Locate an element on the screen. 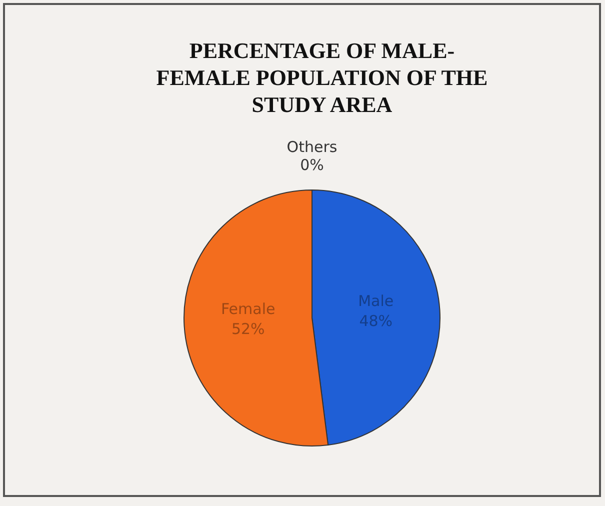  text: 0% is located at coordinates (312, 165).